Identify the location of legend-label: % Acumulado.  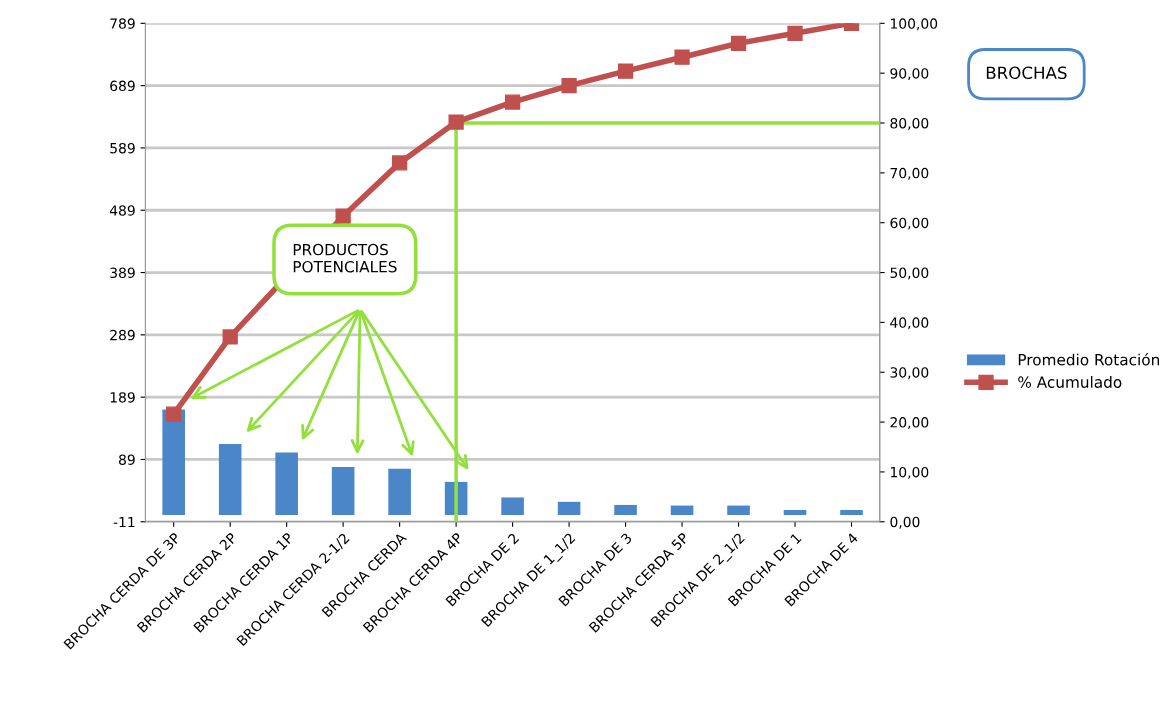
(1070, 382).